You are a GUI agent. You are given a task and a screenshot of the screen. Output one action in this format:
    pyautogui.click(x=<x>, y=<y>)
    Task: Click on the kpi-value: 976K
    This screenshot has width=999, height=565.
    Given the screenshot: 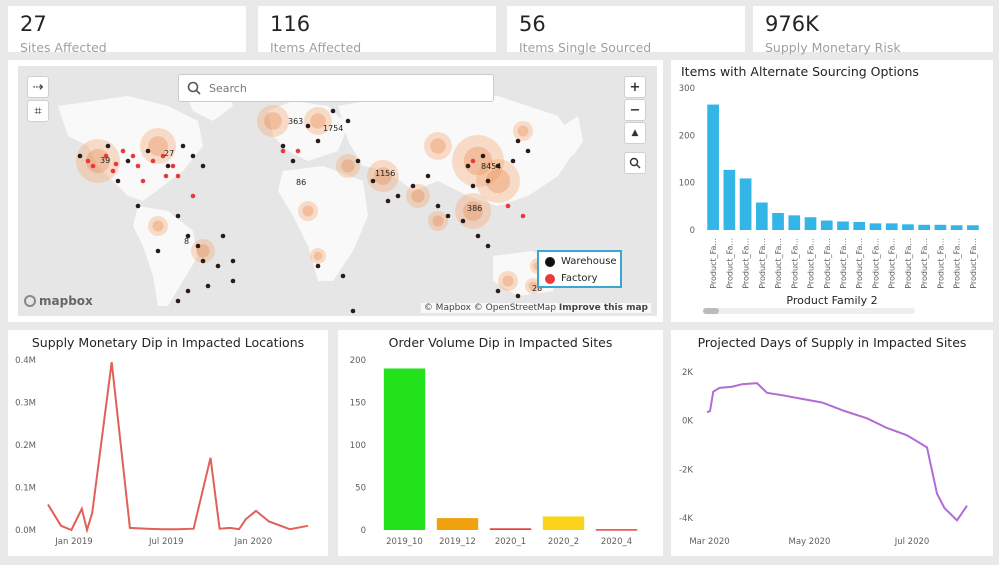 What is the action you would take?
    pyautogui.click(x=792, y=24)
    